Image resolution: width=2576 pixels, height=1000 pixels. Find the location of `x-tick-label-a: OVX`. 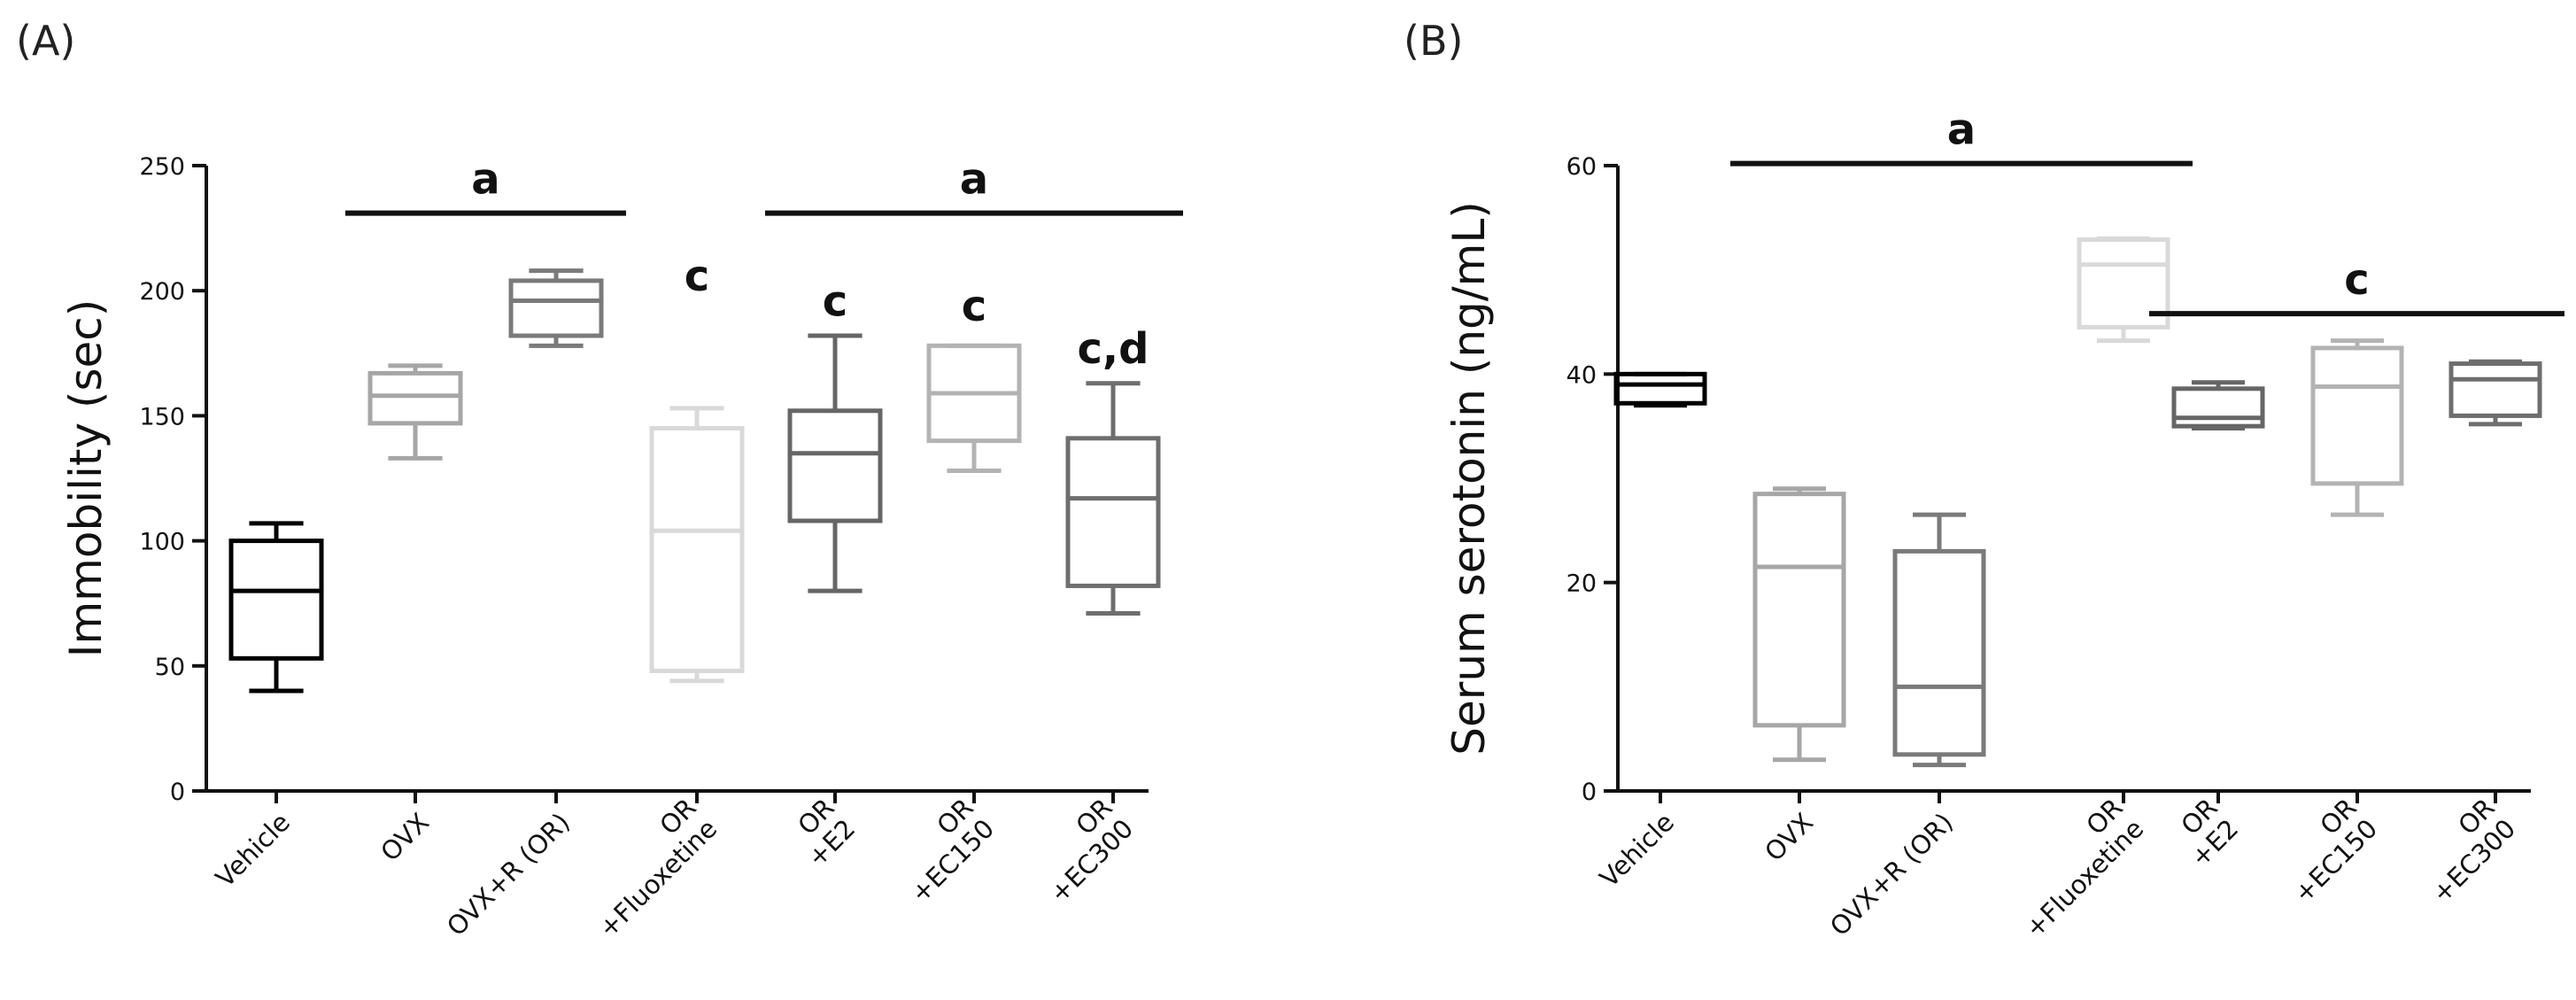

x-tick-label-a: OVX is located at coordinates (405, 837).